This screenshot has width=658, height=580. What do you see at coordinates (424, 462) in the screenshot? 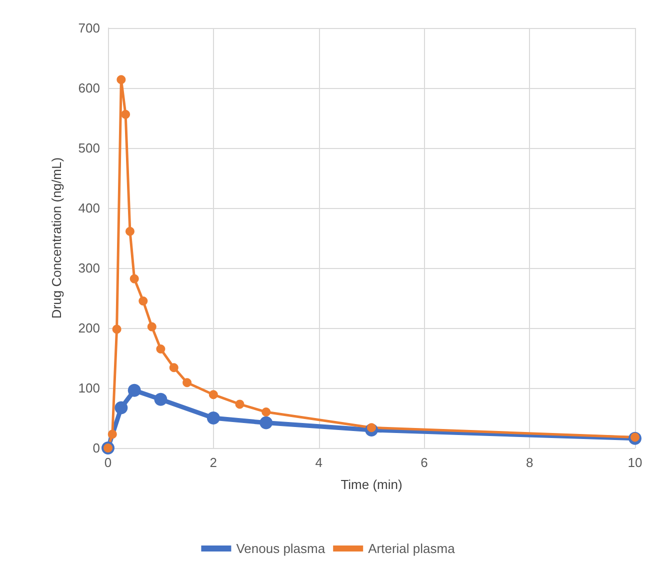
I see `x-tick-label: 6` at bounding box center [424, 462].